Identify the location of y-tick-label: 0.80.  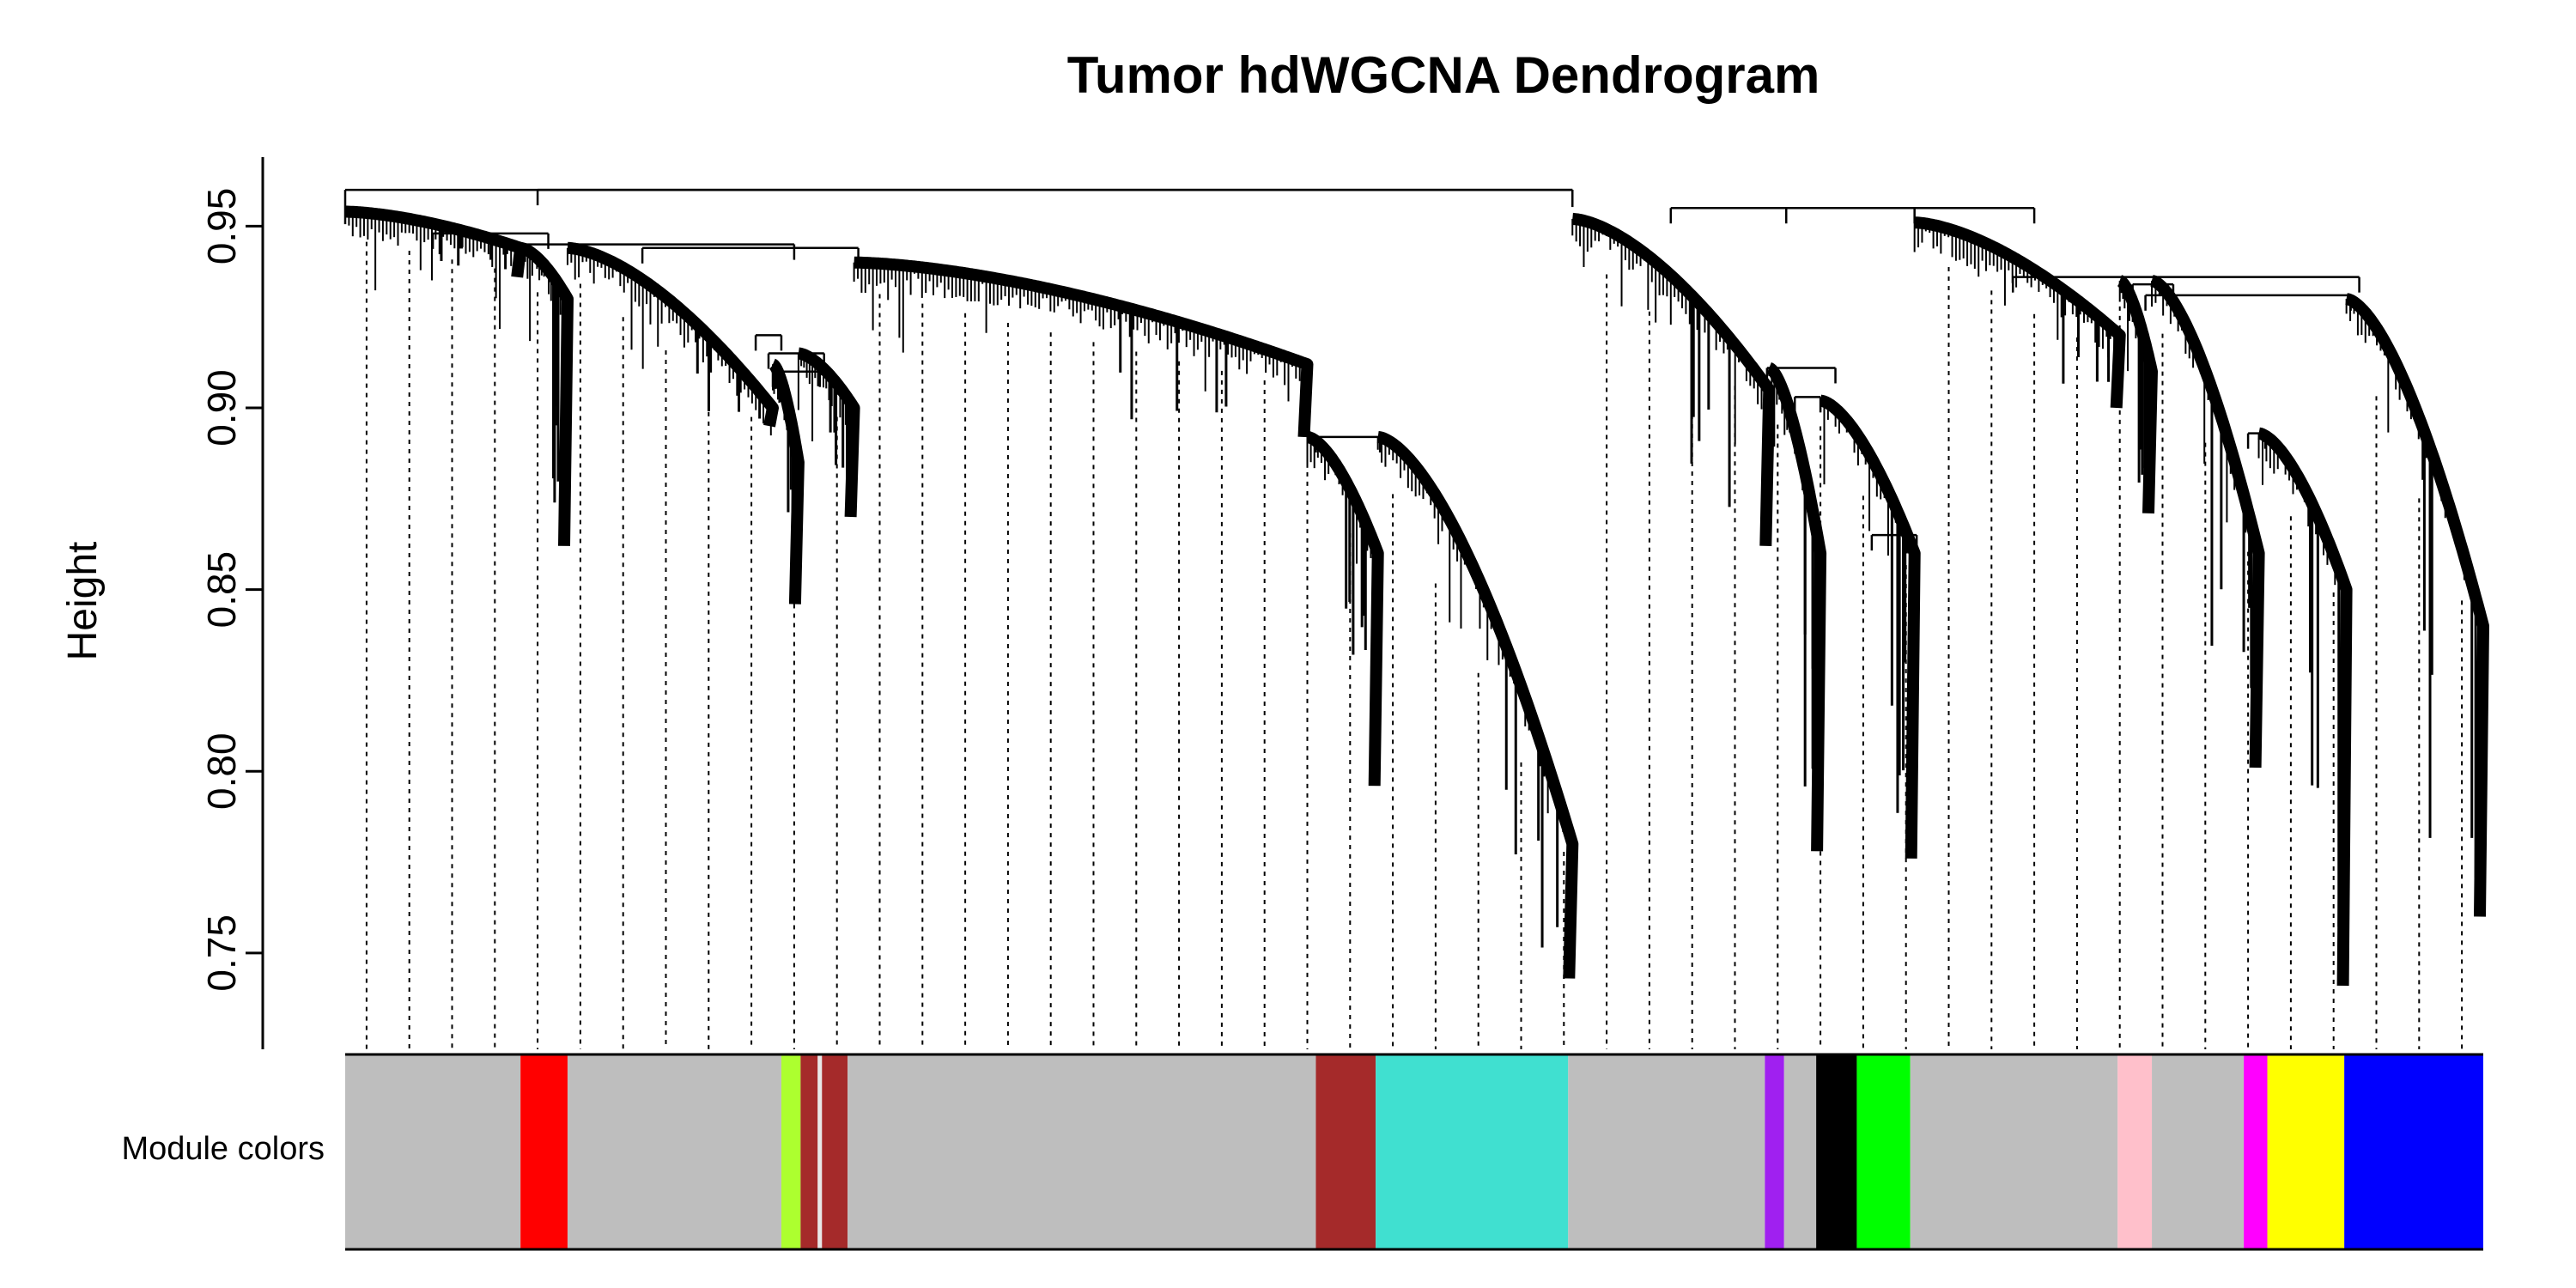
(221, 771).